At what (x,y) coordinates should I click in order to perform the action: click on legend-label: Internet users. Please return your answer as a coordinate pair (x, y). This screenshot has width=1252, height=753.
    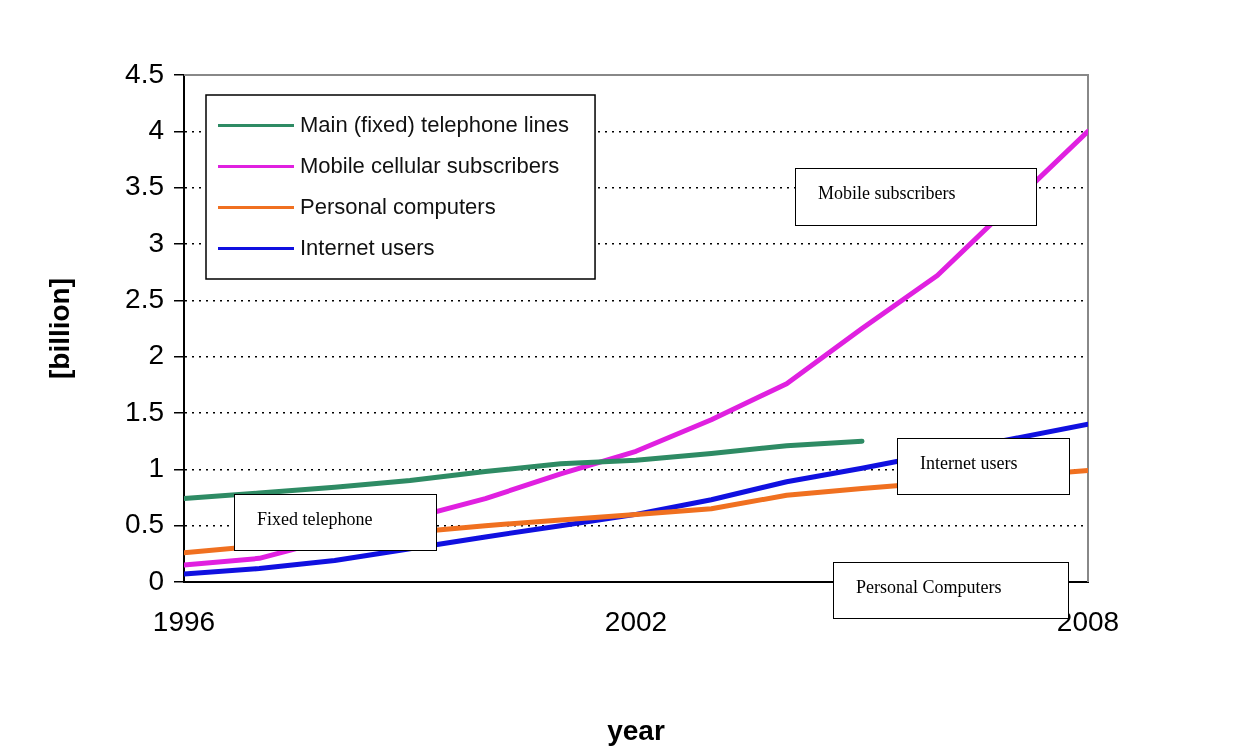
    Looking at the image, I should click on (367, 247).